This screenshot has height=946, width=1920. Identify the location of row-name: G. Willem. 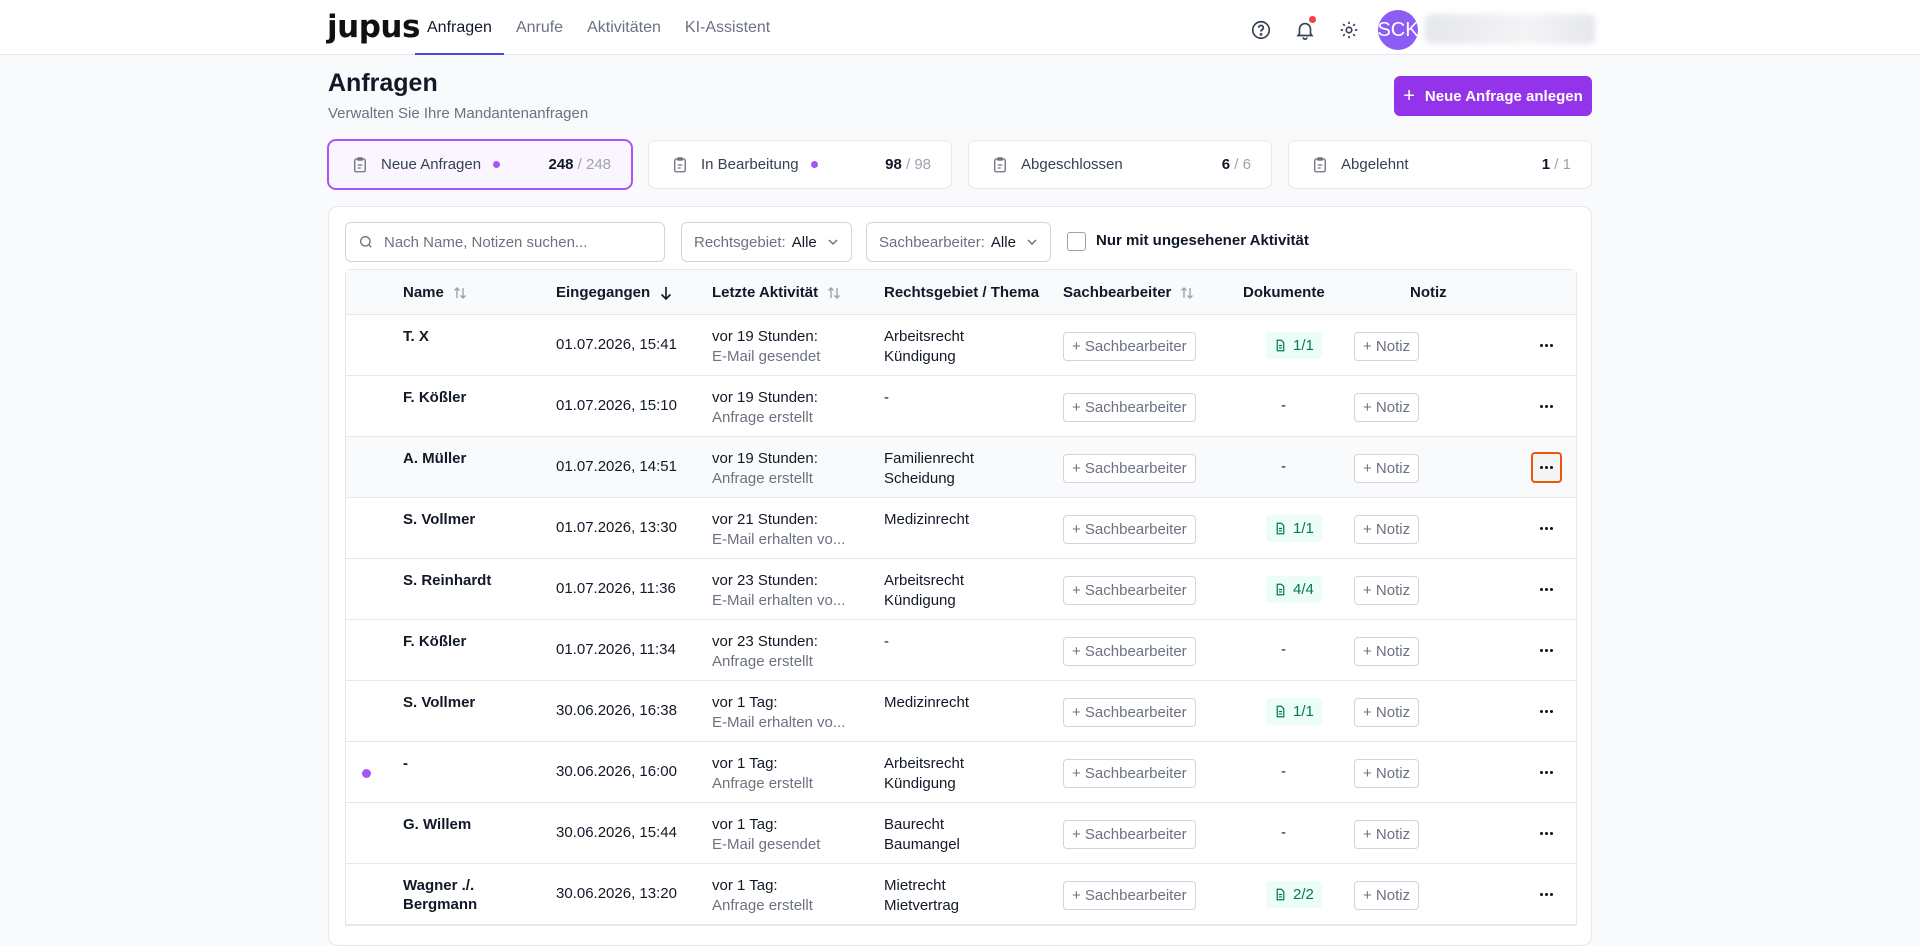
(437, 824).